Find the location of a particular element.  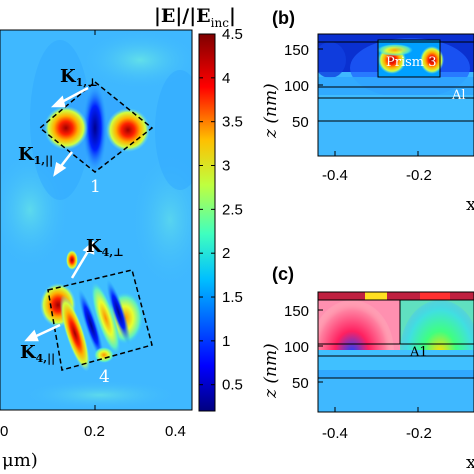

k4-perp-label: K4,⊥ is located at coordinates (105, 247).